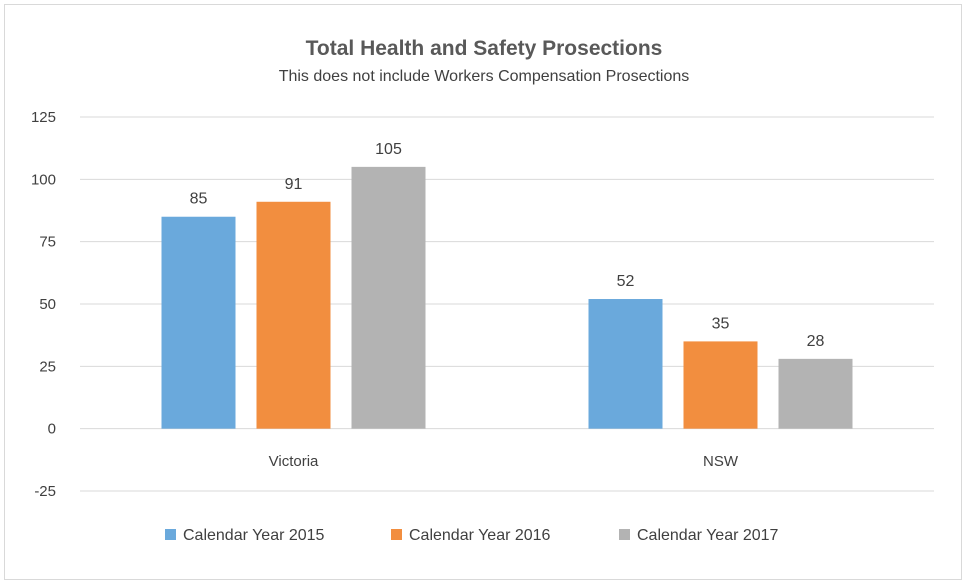  What do you see at coordinates (504, 461) in the screenshot?
I see `category-labels: Victoria NSW` at bounding box center [504, 461].